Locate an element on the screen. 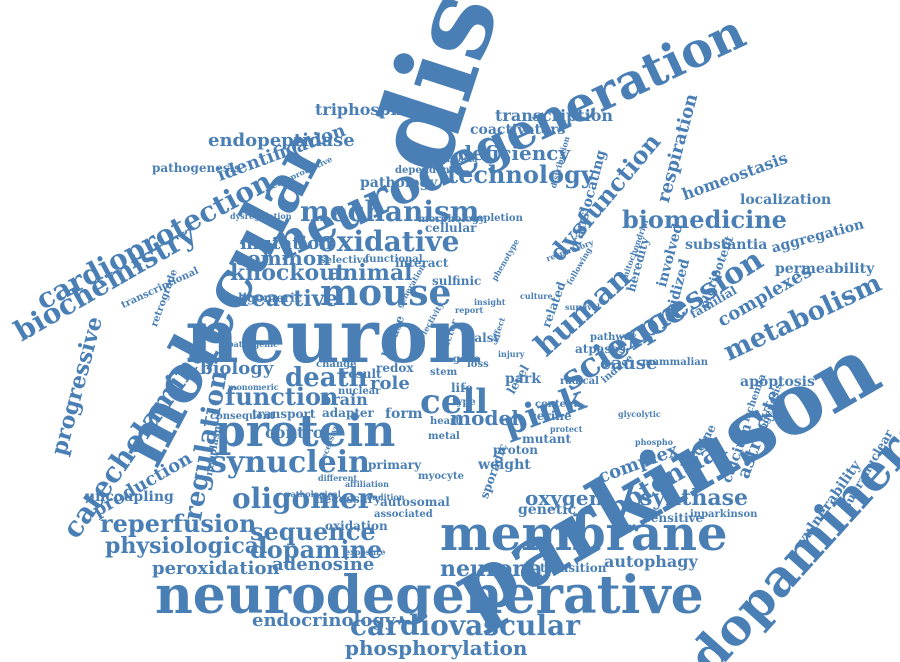 The width and height of the screenshot is (900, 662). word-weight: weight is located at coordinates (504, 465).